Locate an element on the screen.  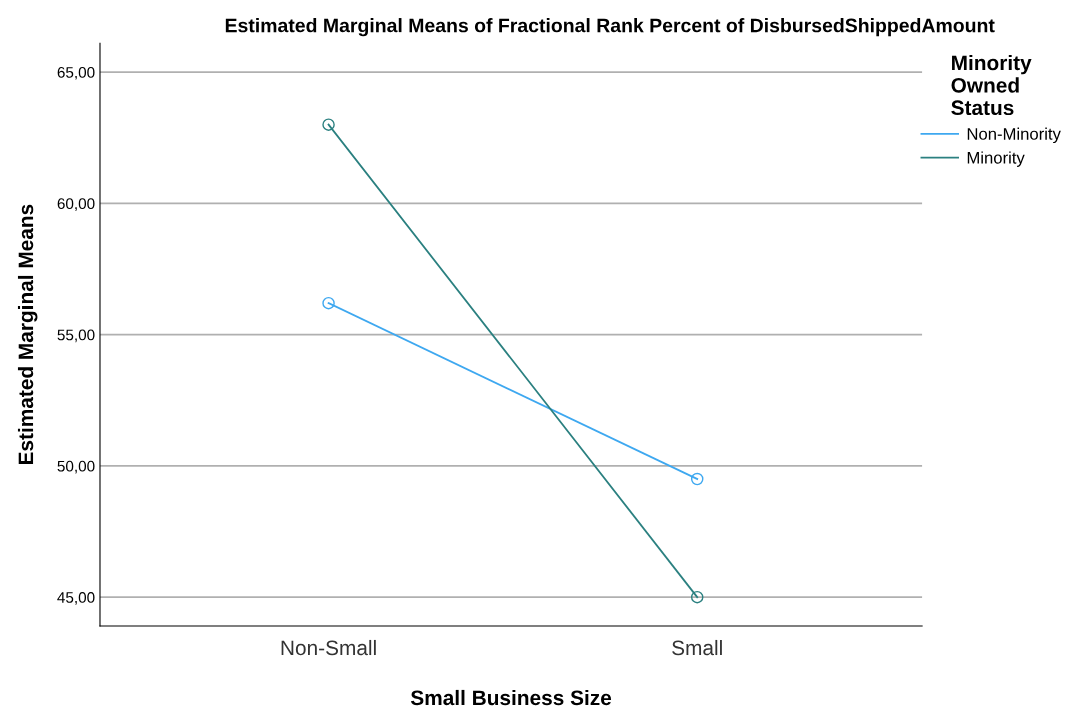
y-tick-label: 45,00 is located at coordinates (76, 598).